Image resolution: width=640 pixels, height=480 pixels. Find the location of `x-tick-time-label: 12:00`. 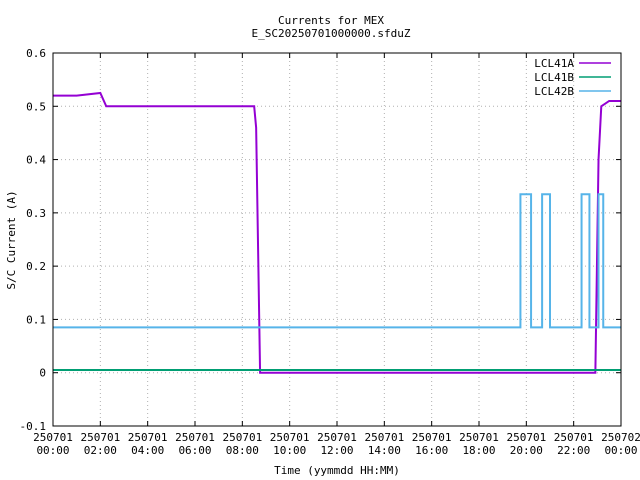

x-tick-time-label: 12:00 is located at coordinates (336, 450).